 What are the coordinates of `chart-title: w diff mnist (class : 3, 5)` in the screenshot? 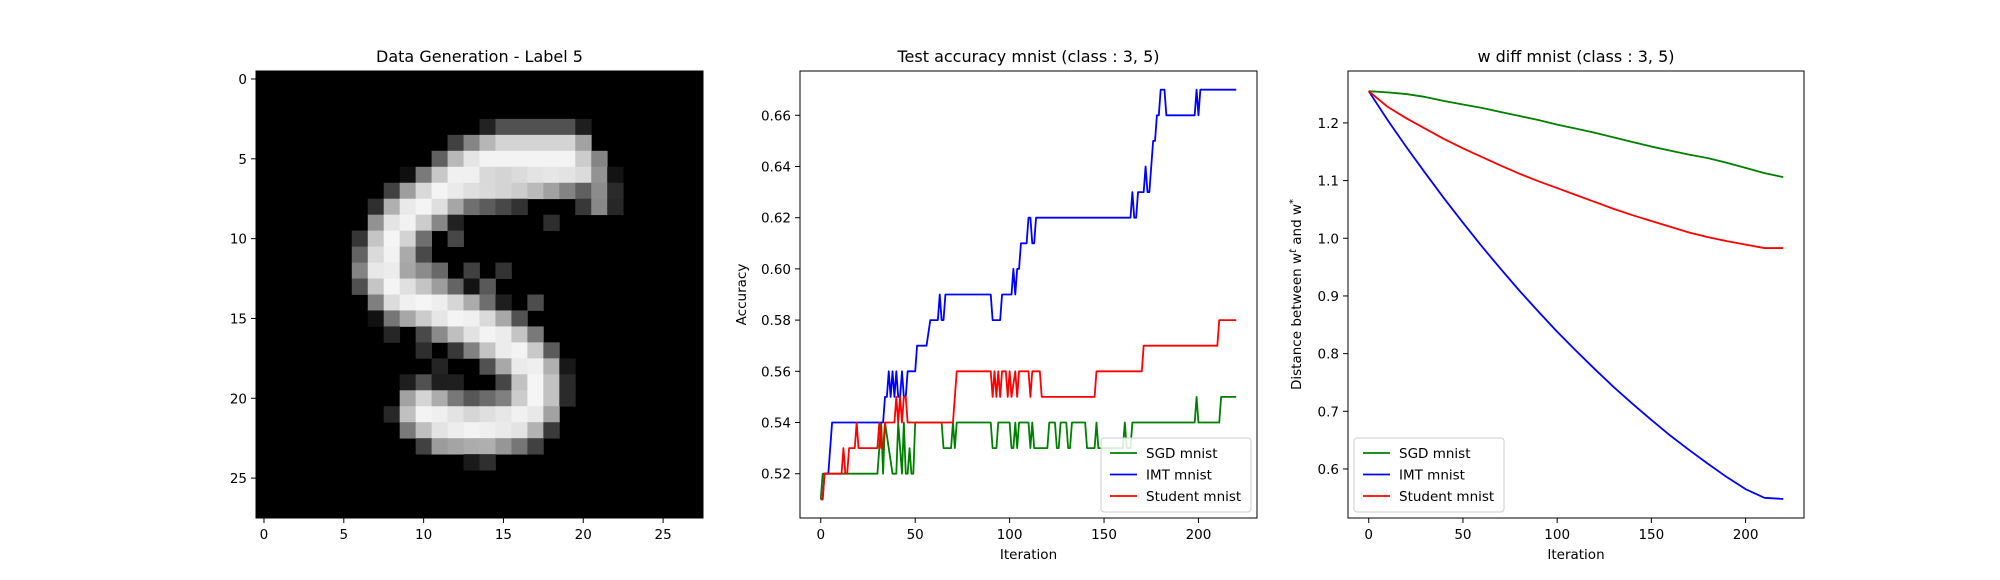 It's located at (1575, 56).